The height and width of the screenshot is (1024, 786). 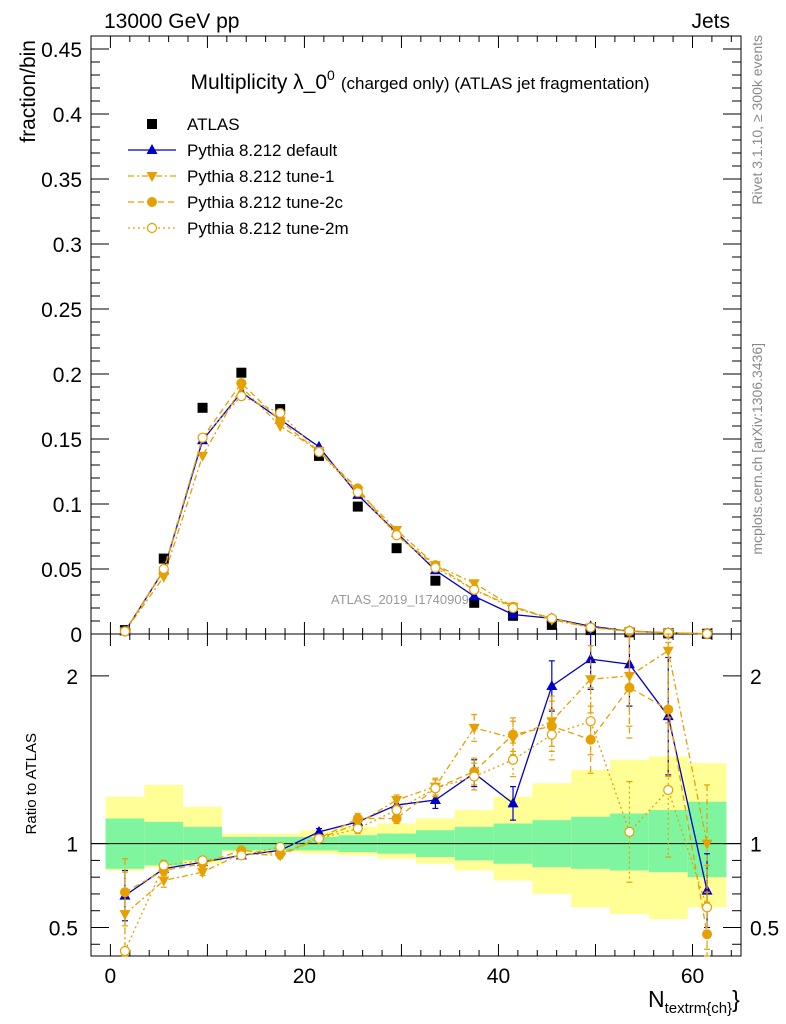 I want to click on legend-label-atlas: ATLAS, so click(x=213, y=124).